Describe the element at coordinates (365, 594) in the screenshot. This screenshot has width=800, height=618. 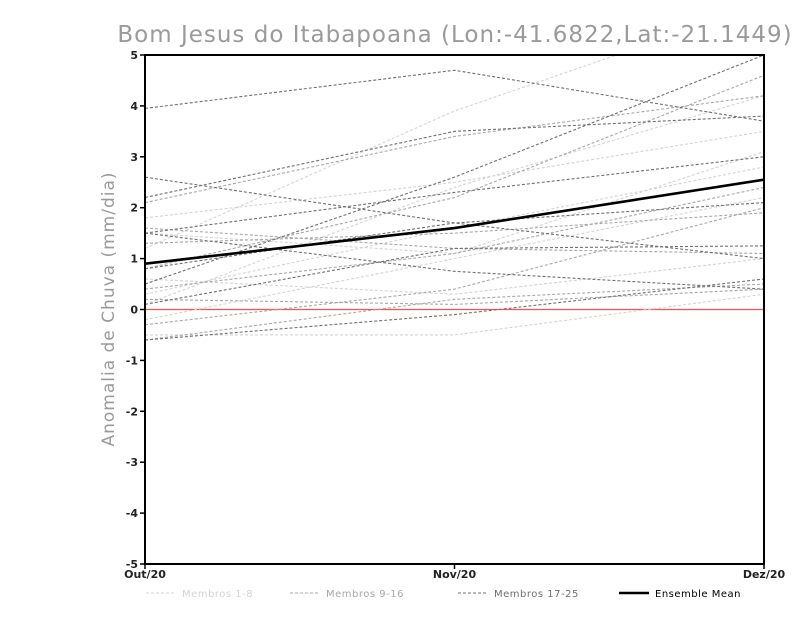
I see `legend-label: Membros 9-16` at that location.